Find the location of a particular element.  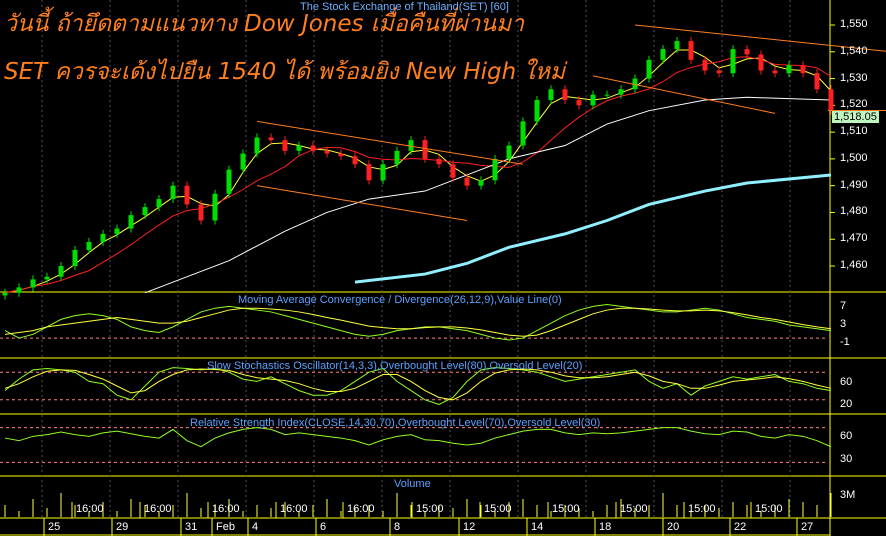

price-tick-label: 1,480 is located at coordinates (854, 211).